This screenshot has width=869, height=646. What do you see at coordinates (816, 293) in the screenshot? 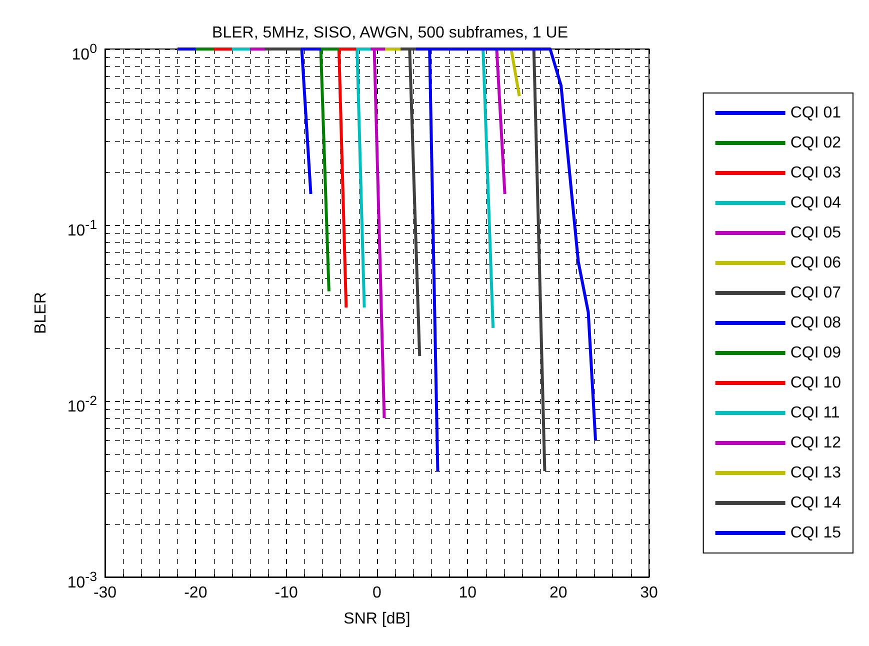
I see `legend-label: CQI 07` at bounding box center [816, 293].